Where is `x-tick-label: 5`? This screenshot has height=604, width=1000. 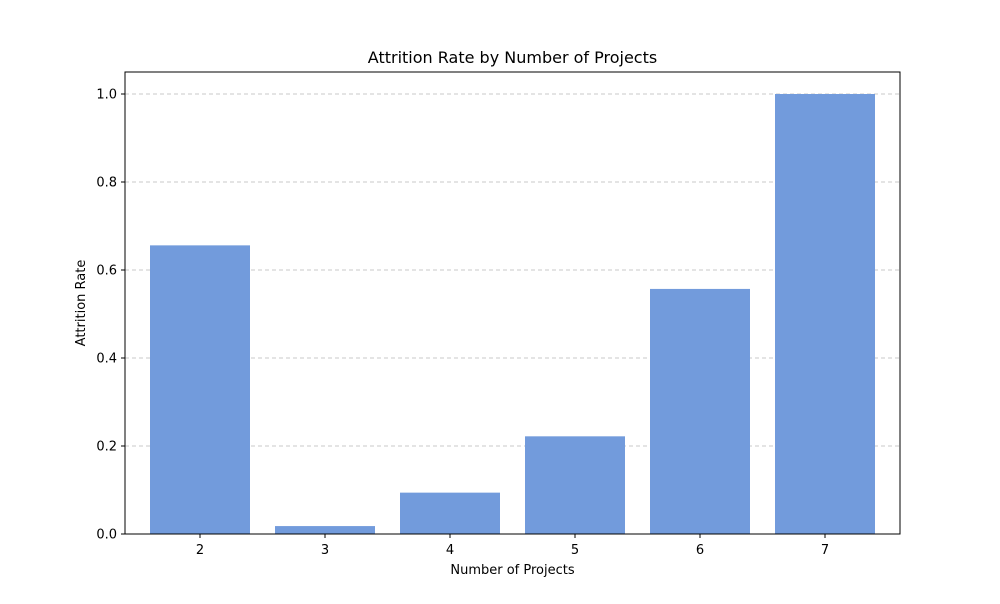
x-tick-label: 5 is located at coordinates (575, 550).